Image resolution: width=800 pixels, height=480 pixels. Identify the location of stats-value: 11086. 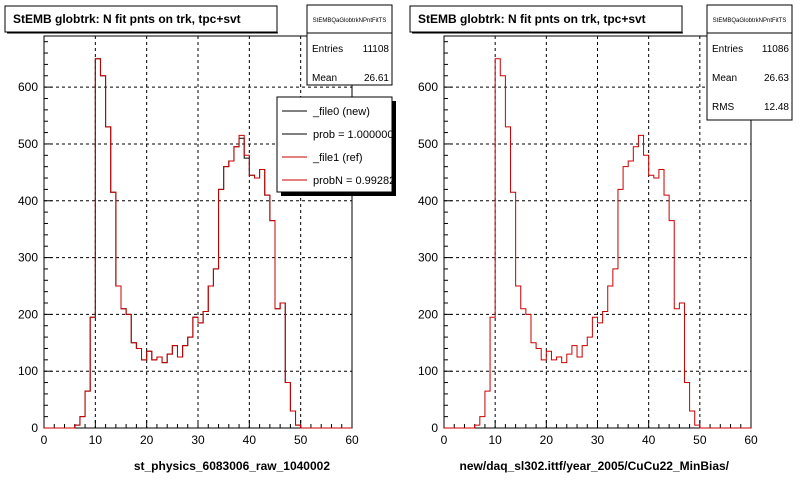
(776, 49).